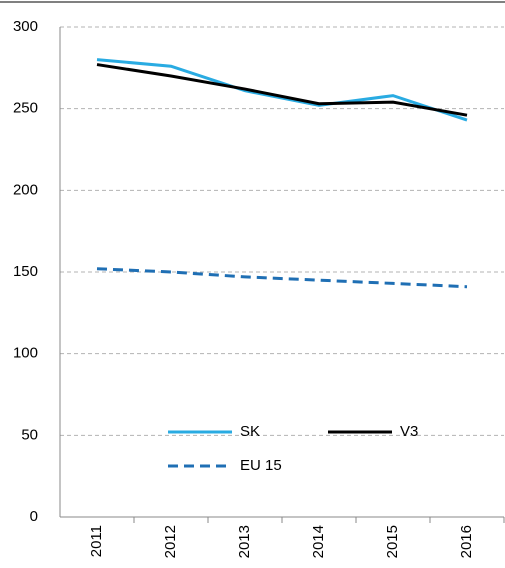 The width and height of the screenshot is (505, 568). What do you see at coordinates (409, 431) in the screenshot?
I see `legend-label: V3` at bounding box center [409, 431].